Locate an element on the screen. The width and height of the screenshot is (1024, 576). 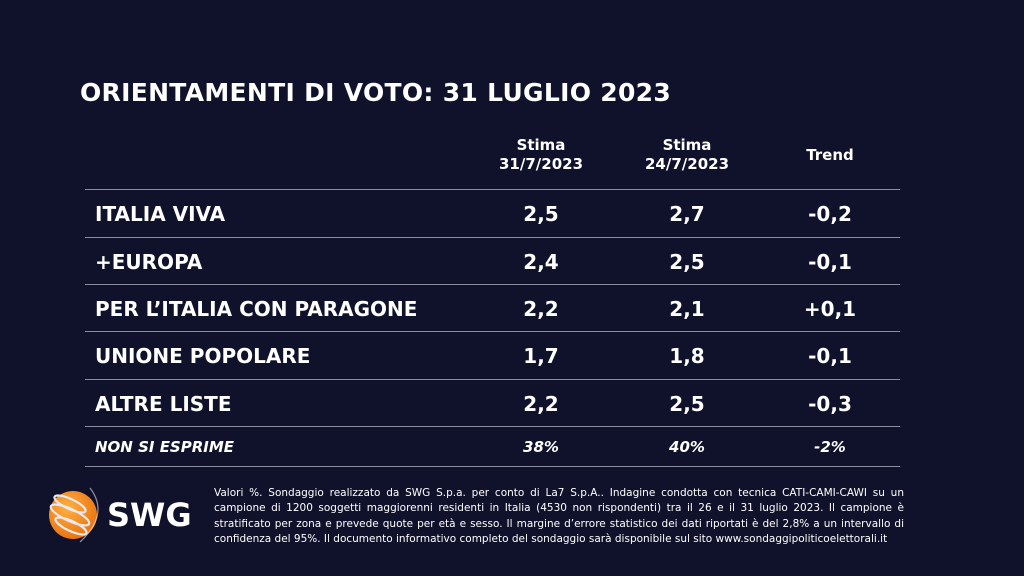
table-row: UNIONE POPOLARE 1,7 1,8 -0,1 is located at coordinates (492, 355).